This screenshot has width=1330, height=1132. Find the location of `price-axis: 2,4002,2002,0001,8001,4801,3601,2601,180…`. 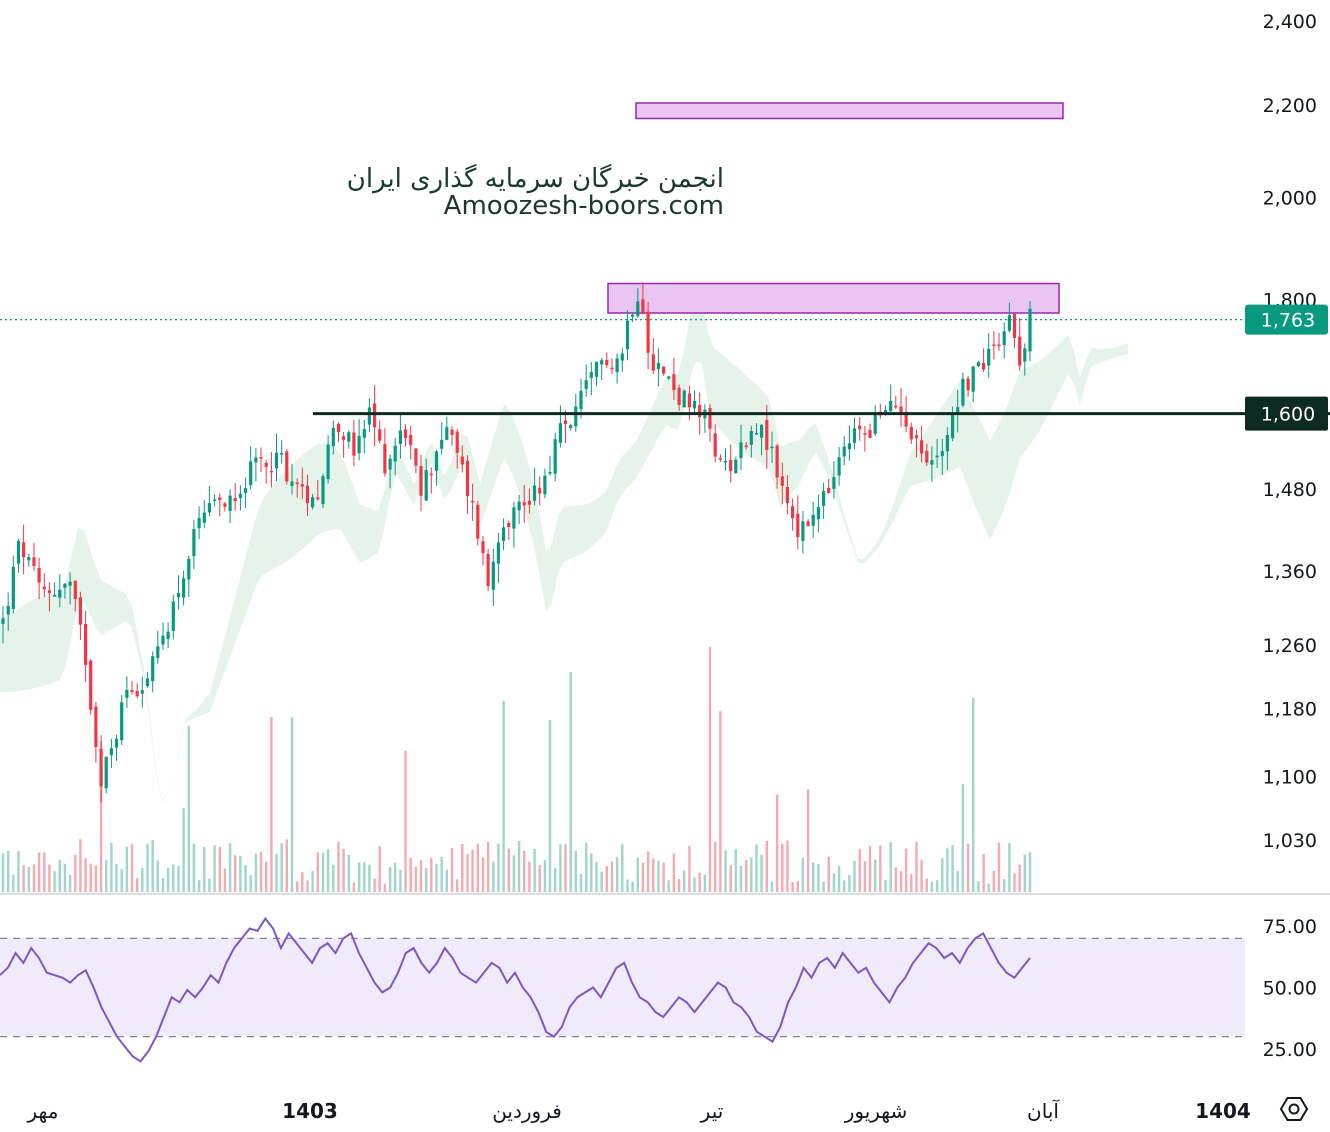

price-axis: 2,4002,2002,0001,8001,4801,3601,2601,180… is located at coordinates (1290, 431).